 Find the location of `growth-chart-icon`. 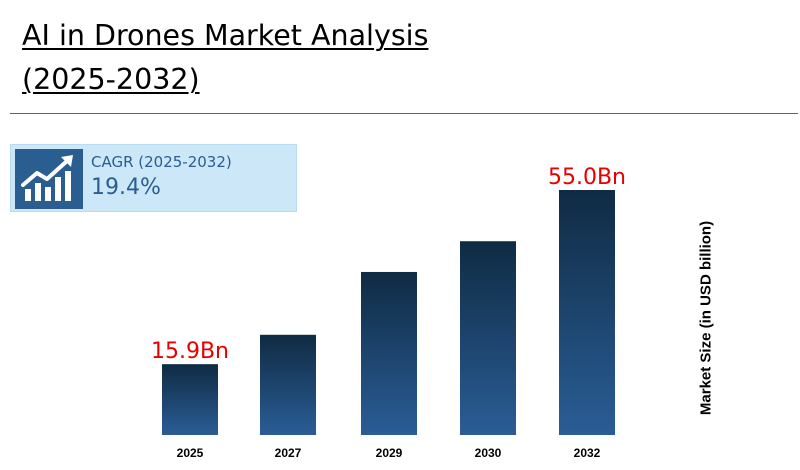

growth-chart-icon is located at coordinates (49, 179).